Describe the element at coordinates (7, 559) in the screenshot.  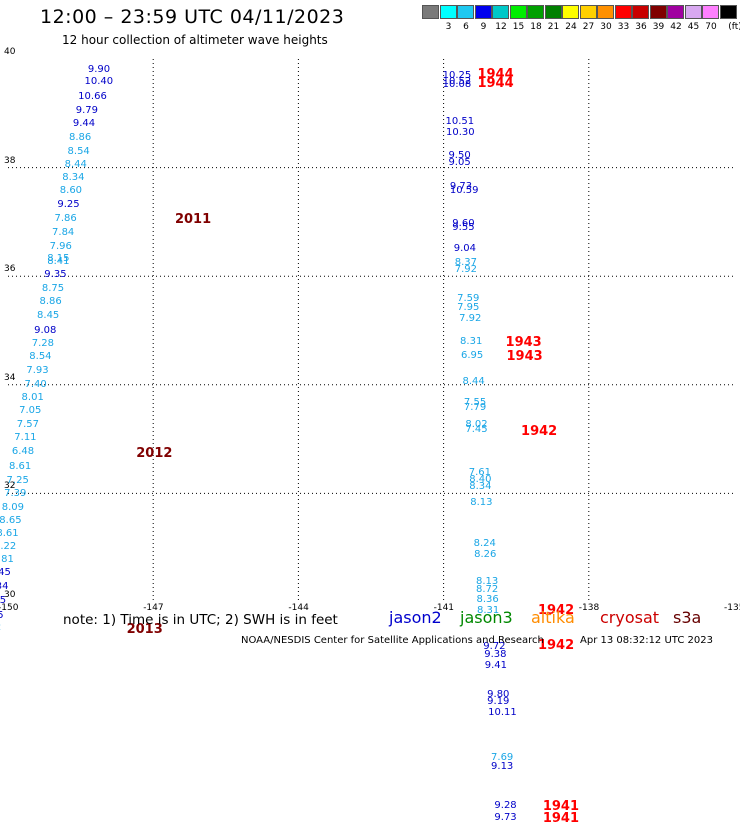
I see `wave-height-value: 7.81` at that location.